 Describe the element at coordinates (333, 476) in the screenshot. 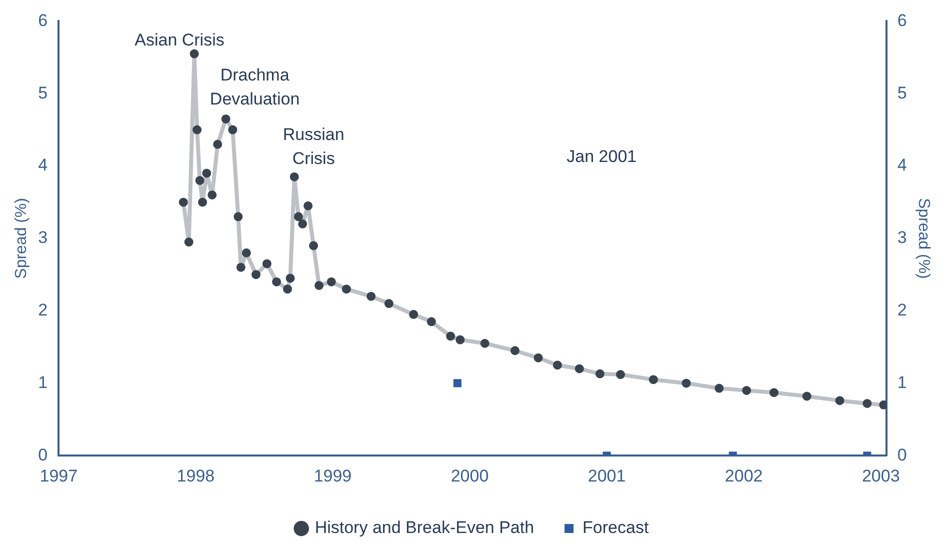

I see `x-tick-label: 1999` at that location.